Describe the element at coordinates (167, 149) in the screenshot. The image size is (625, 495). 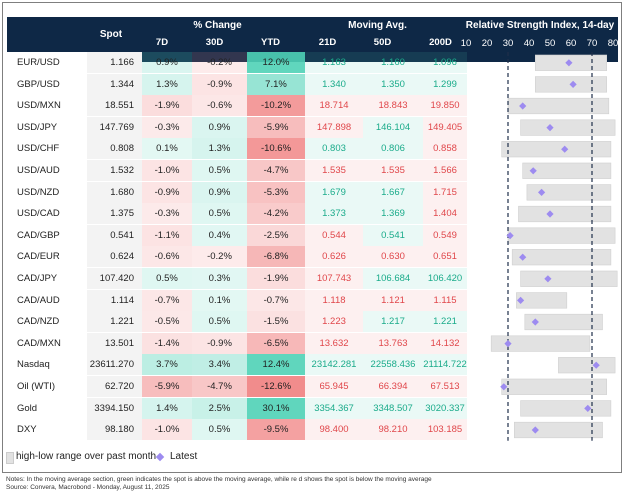
I see `change-7d: 0.1%` at that location.